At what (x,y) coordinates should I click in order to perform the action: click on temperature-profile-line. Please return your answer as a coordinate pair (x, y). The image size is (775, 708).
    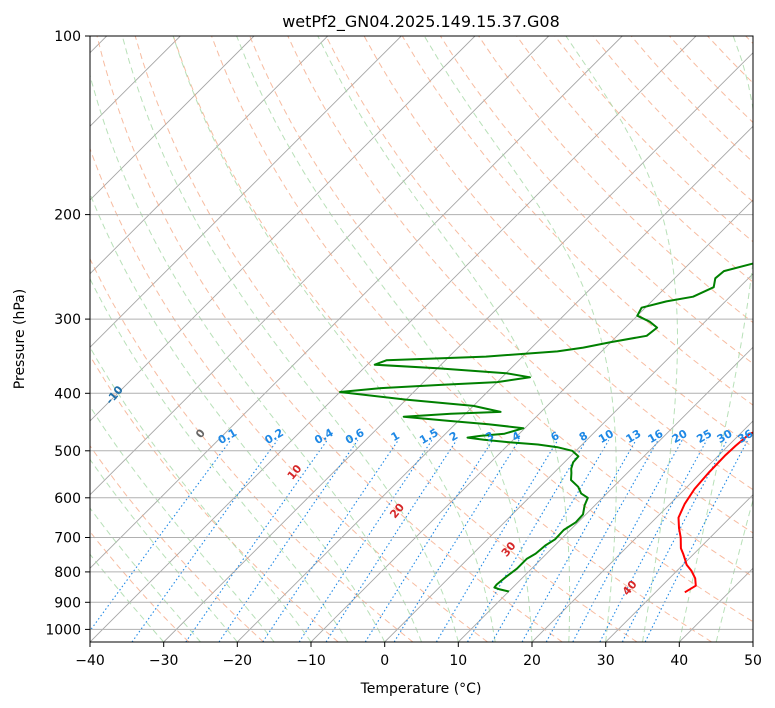
    Looking at the image, I should click on (715, 512).